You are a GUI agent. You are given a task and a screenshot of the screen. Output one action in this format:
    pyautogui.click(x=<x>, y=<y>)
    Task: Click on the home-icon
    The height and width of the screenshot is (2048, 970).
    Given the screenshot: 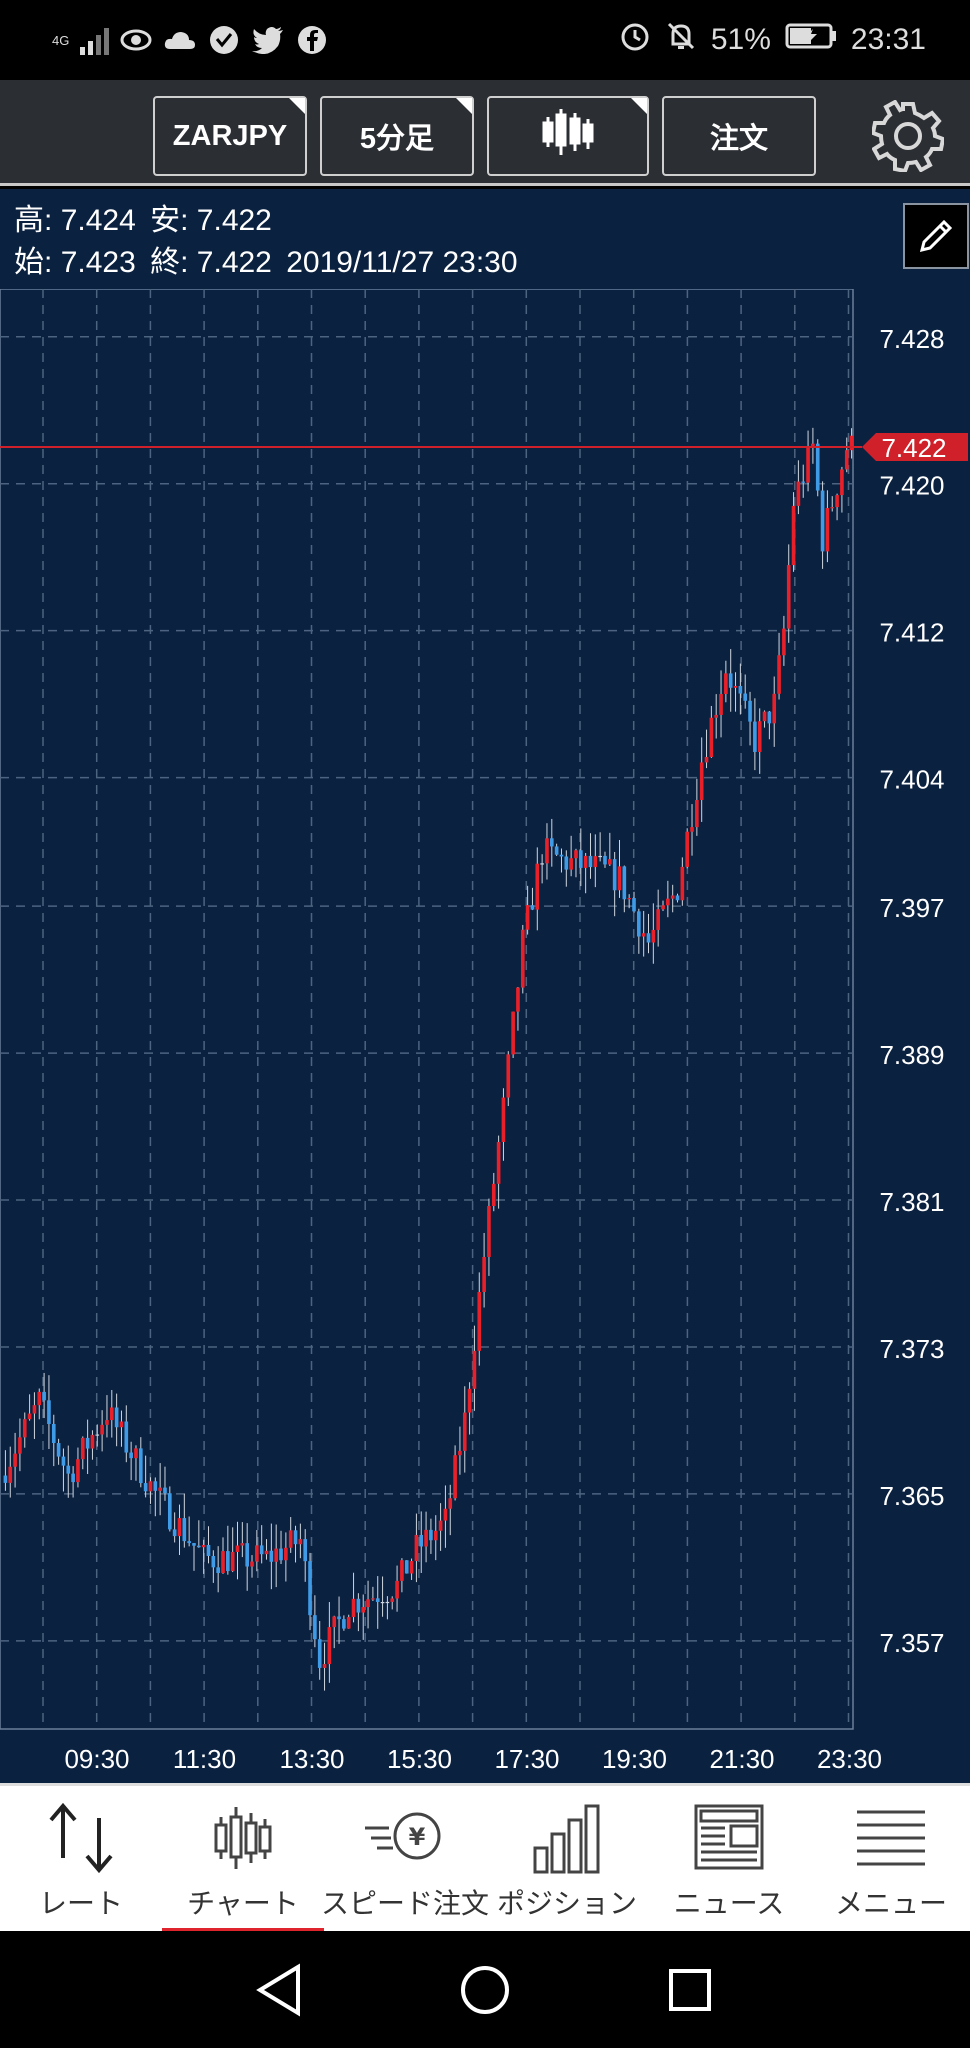 What is the action you would take?
    pyautogui.click(x=485, y=1990)
    